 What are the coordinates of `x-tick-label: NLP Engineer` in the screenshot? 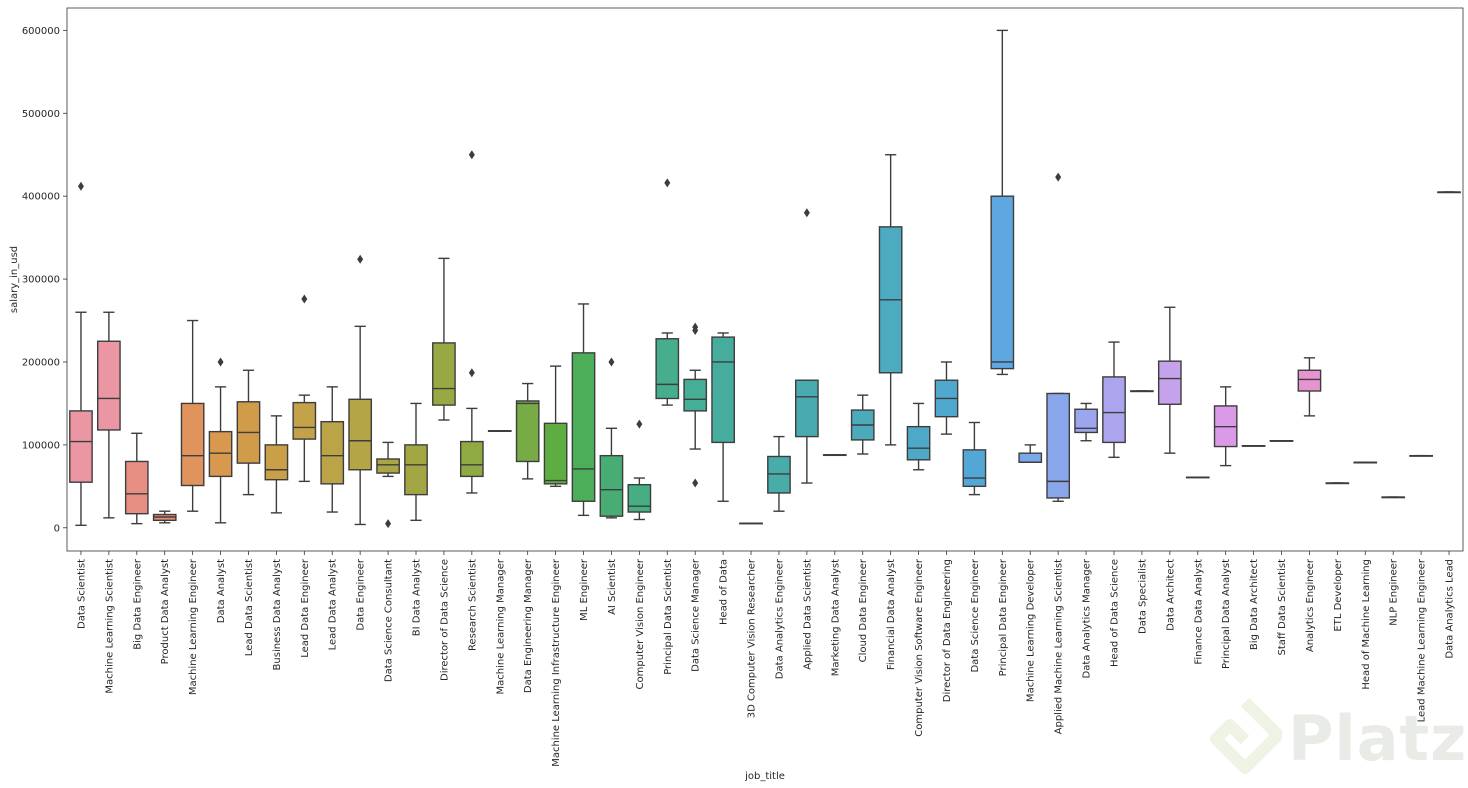 It's located at (1394, 592).